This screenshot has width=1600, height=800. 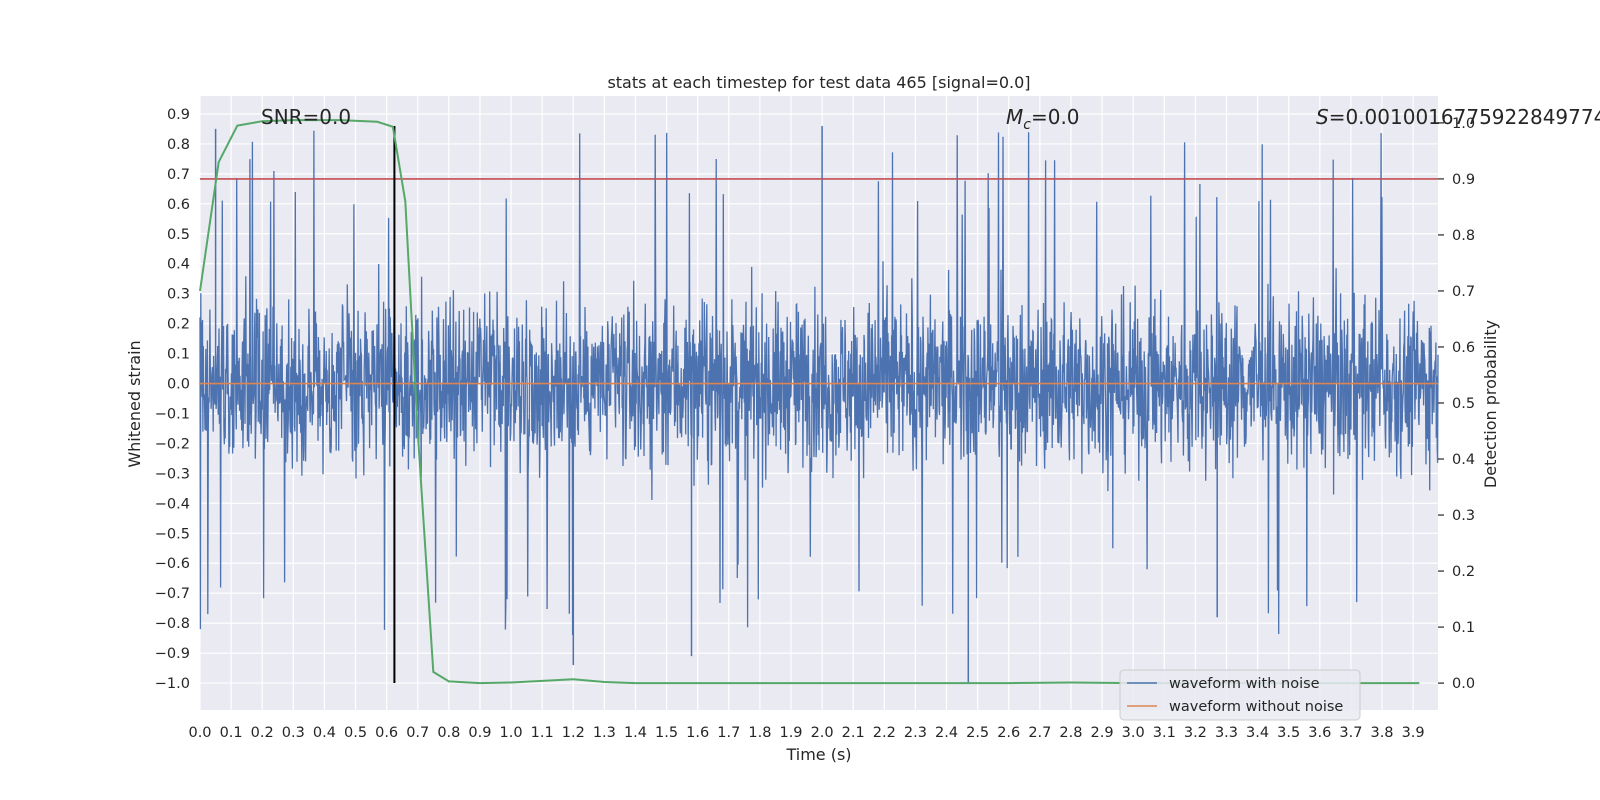 What do you see at coordinates (172, 474) in the screenshot?
I see `y-tick-label: −0.3` at bounding box center [172, 474].